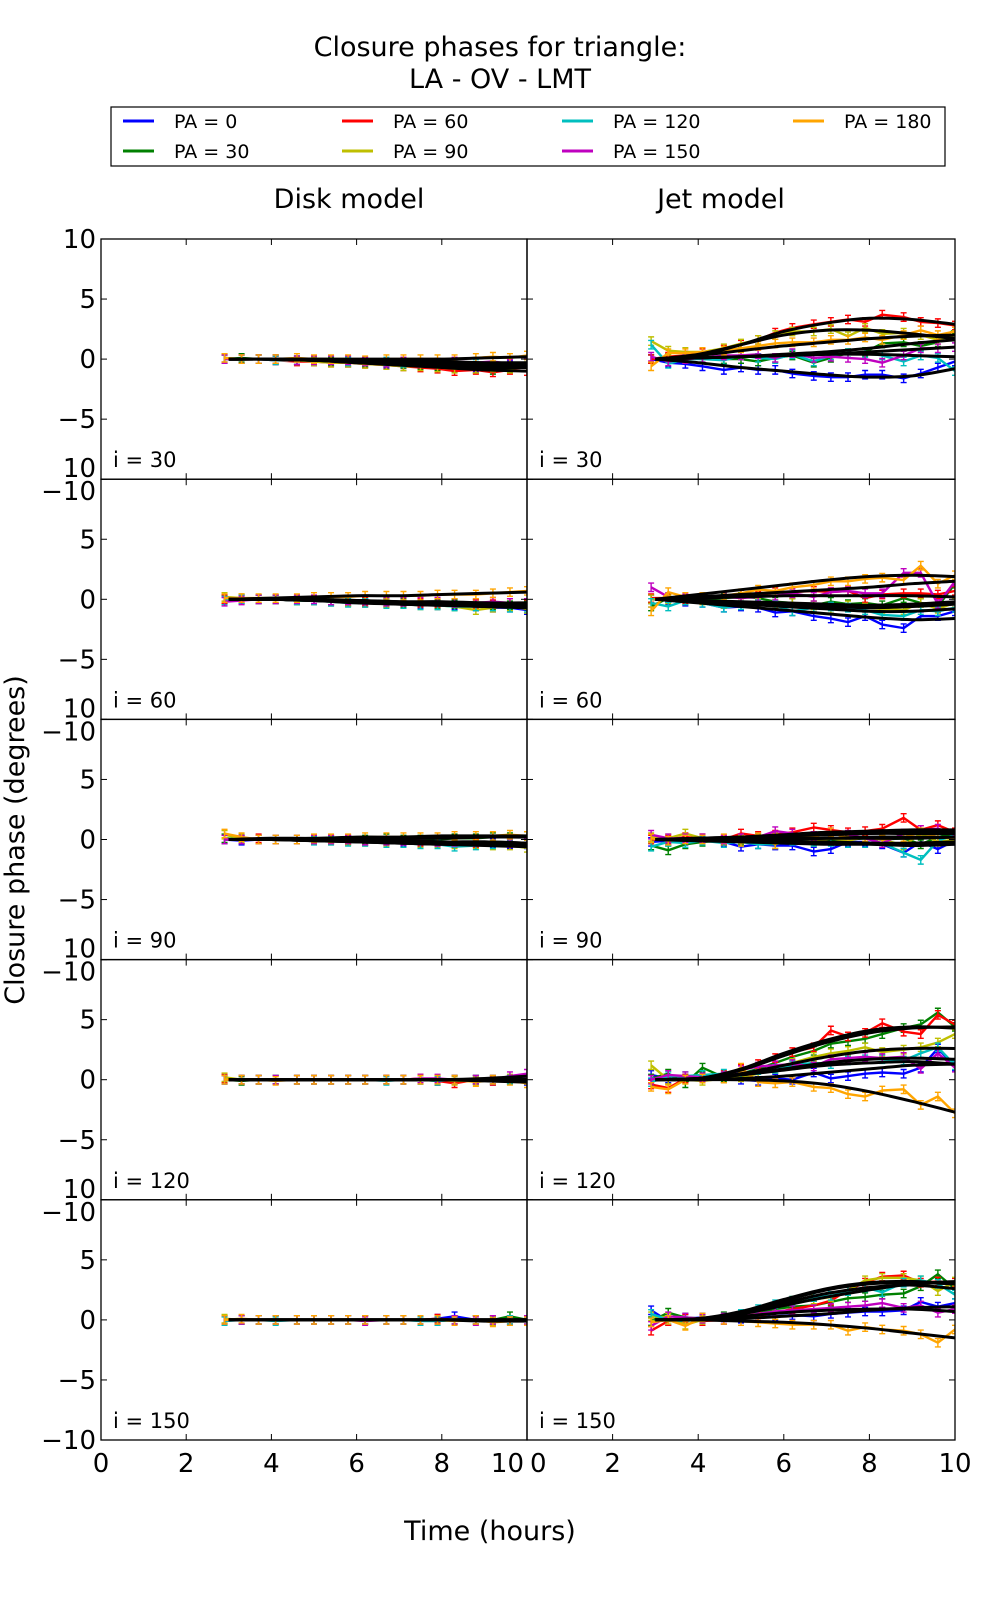 The width and height of the screenshot is (1000, 1600). What do you see at coordinates (186, 152) in the screenshot?
I see `legend-entry-pa-30: PA = 30` at bounding box center [186, 152].